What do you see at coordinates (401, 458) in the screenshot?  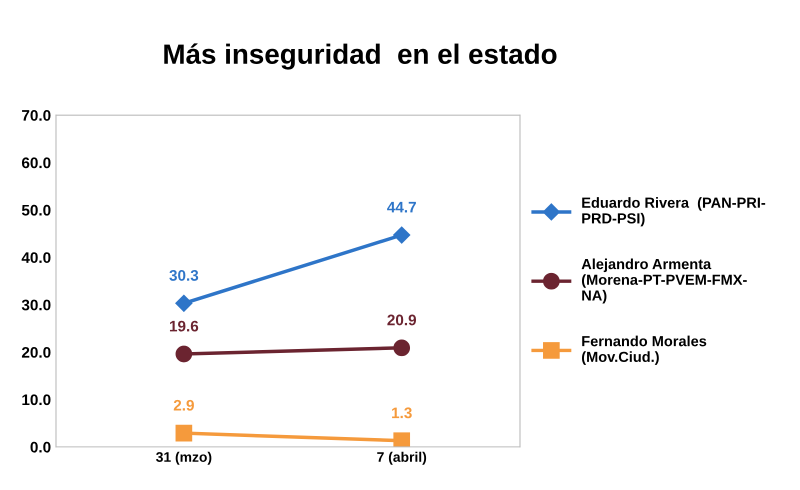 I see `x-tick-label: 7 (abril)` at bounding box center [401, 458].